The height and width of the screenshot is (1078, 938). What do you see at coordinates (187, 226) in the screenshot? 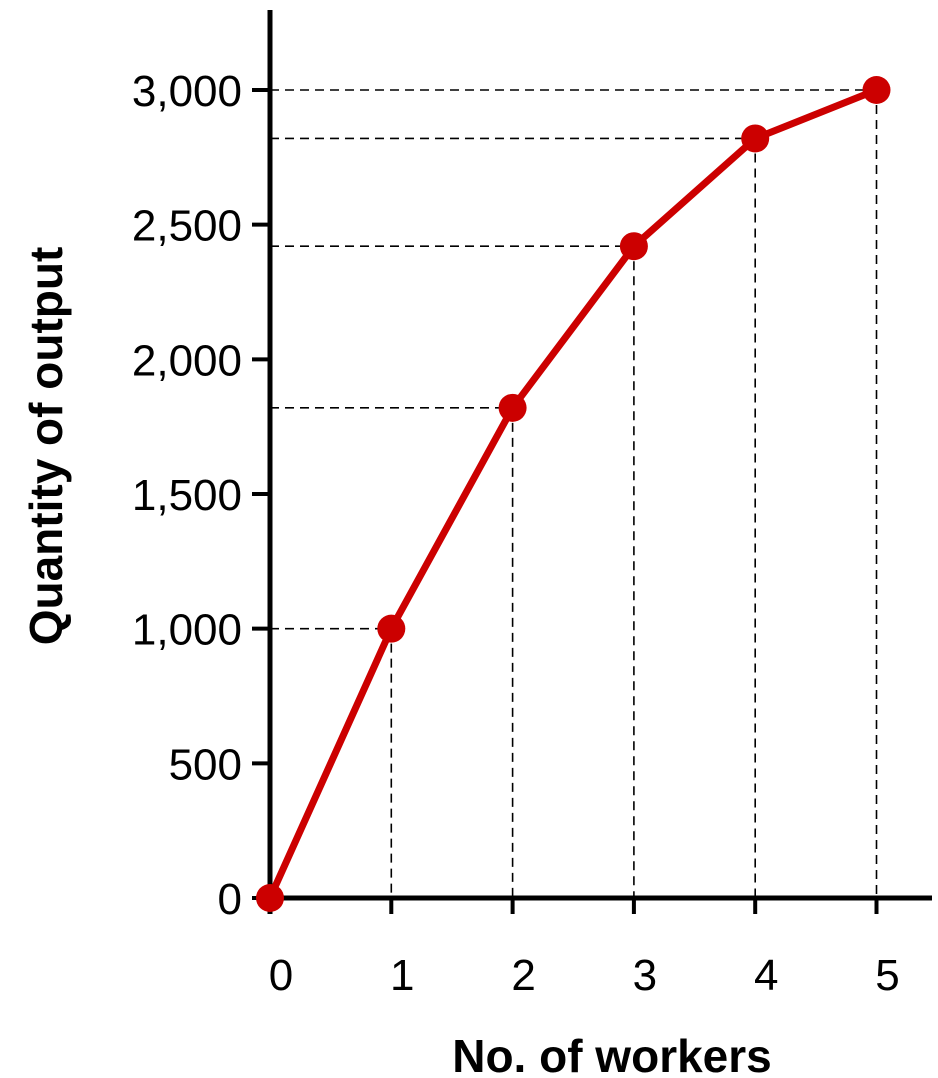
I see `y-tick-label: 2,500` at bounding box center [187, 226].